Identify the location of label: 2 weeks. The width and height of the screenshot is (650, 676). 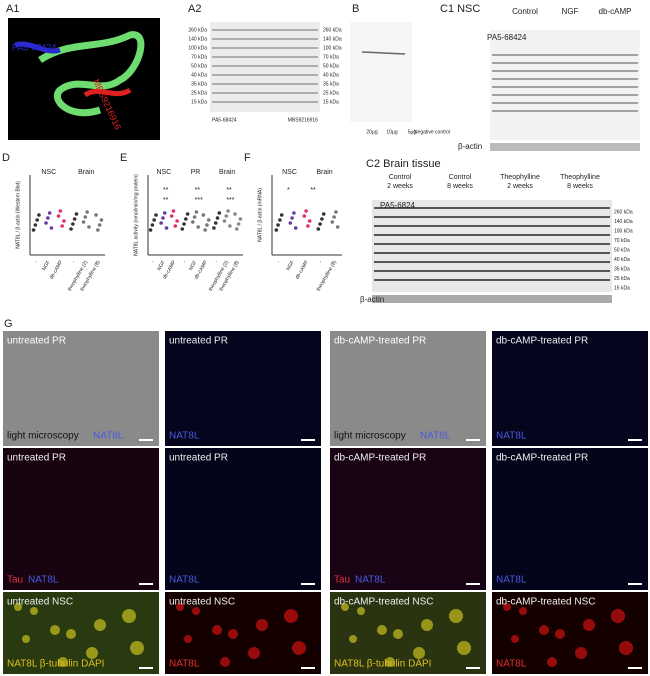
(400, 186).